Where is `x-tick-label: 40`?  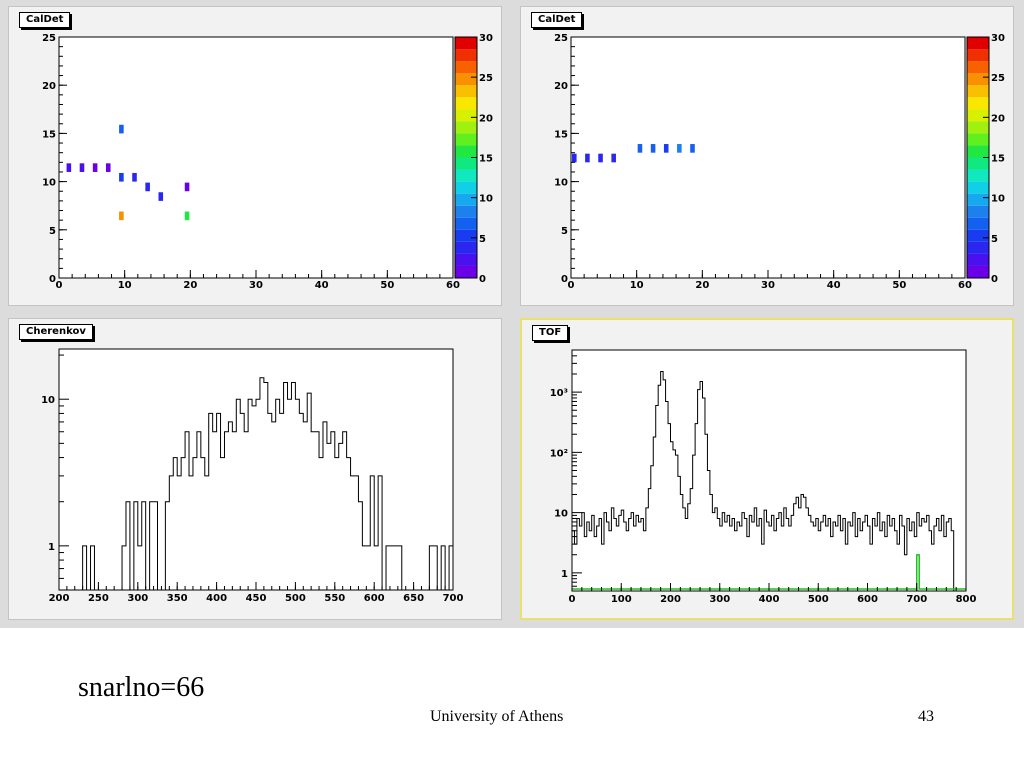
x-tick-label: 40 is located at coordinates (322, 285).